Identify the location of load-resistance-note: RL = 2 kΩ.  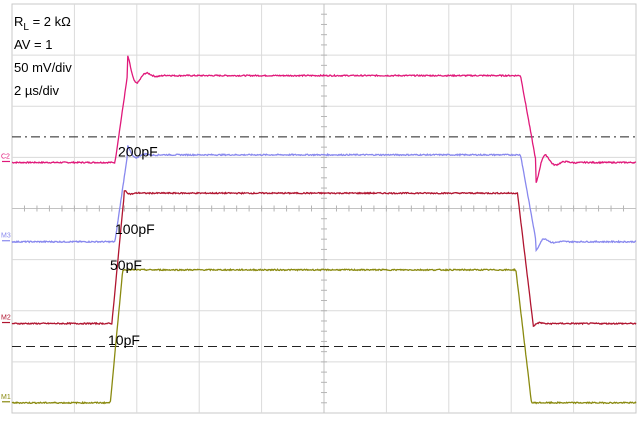
(42, 23).